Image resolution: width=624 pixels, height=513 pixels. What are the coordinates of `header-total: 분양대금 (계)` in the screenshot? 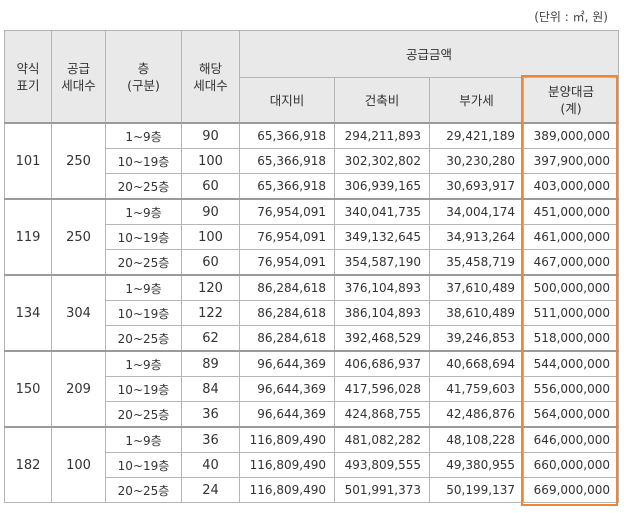 It's located at (571, 100).